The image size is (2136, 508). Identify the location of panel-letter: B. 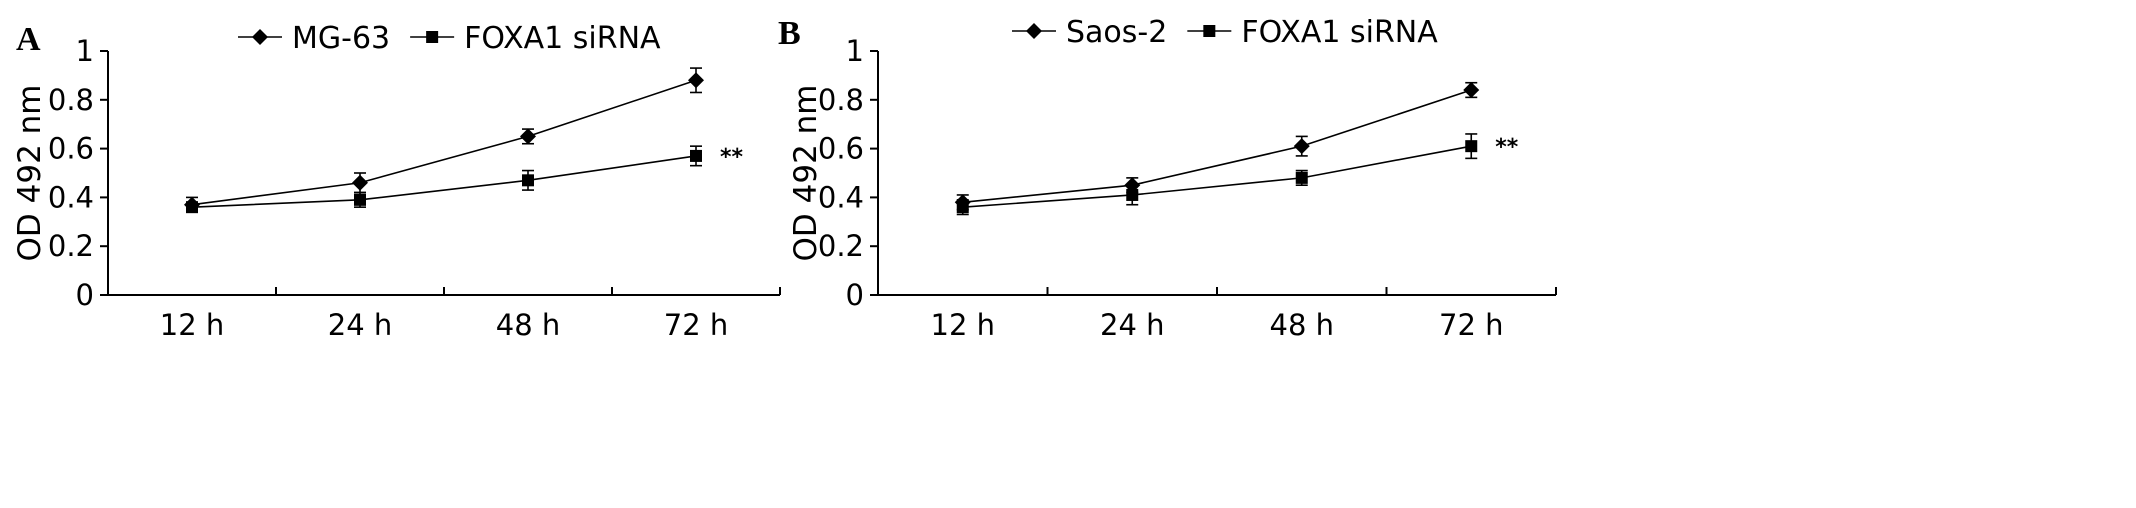
(789, 33).